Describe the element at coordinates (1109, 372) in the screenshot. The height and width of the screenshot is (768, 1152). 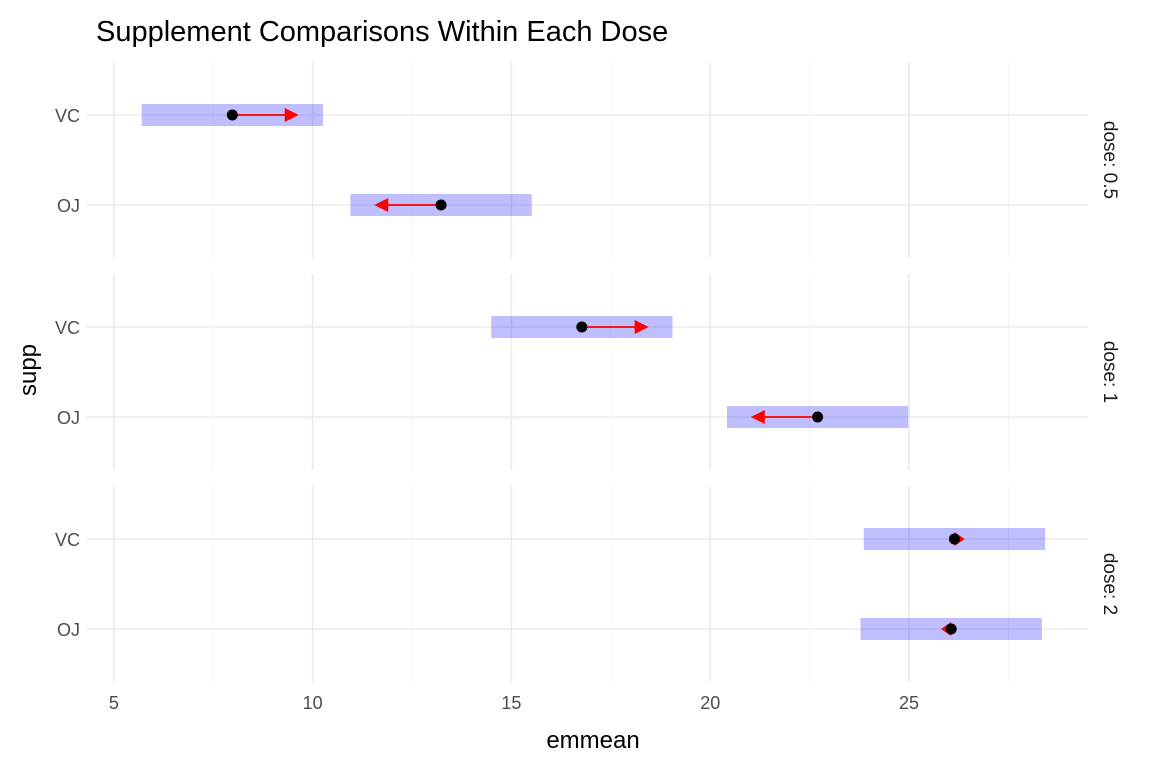
I see `facet-strip-label: dose: 1` at that location.